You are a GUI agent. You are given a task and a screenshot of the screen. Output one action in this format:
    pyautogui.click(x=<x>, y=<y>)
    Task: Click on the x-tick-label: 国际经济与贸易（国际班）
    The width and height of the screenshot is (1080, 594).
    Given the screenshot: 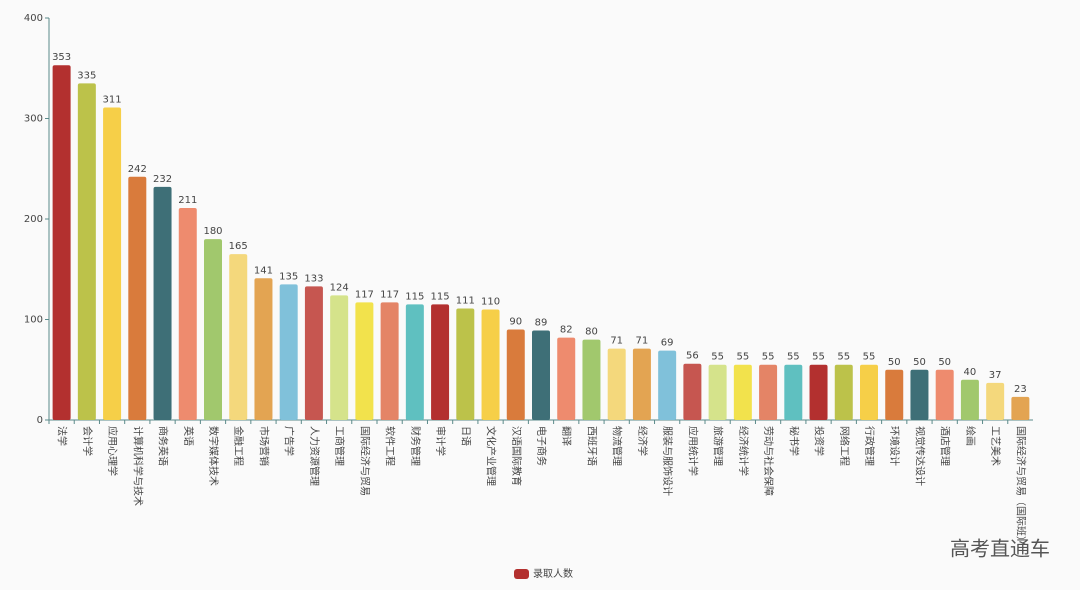 What is the action you would take?
    pyautogui.click(x=1020, y=486)
    